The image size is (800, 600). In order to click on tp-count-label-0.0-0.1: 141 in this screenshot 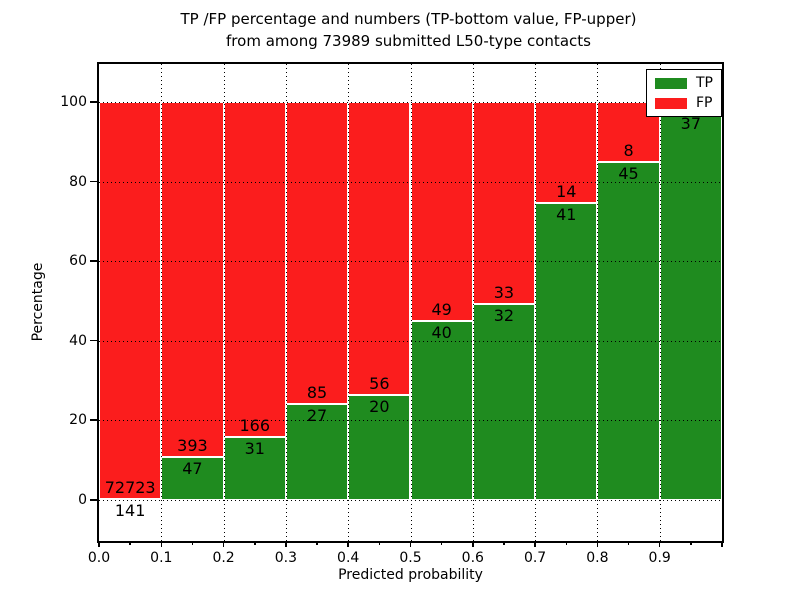, I will do `click(130, 511)`.